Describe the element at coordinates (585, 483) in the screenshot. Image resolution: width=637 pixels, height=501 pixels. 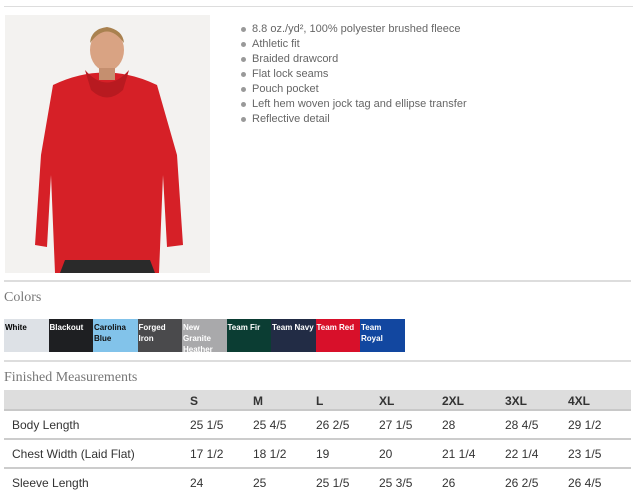
I see `measurement-cell: 26 4/5` at that location.